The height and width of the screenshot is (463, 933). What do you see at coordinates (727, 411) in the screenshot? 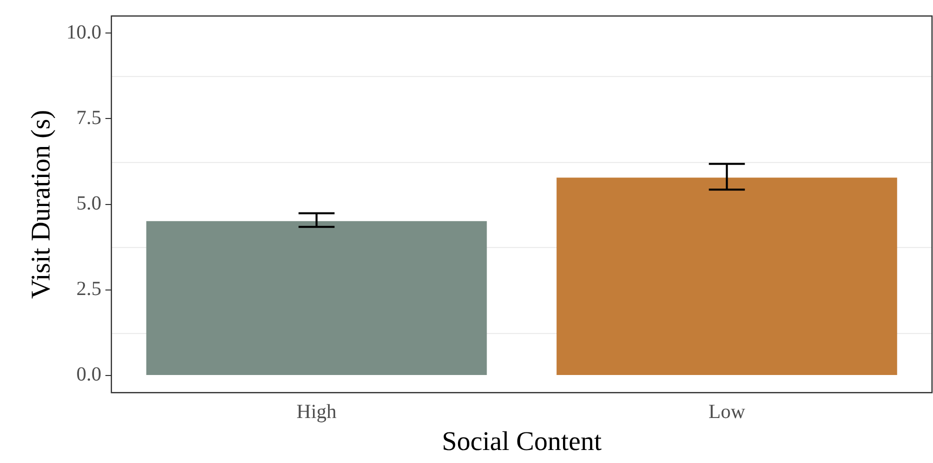
I see `x-tick-label: Low` at bounding box center [727, 411].